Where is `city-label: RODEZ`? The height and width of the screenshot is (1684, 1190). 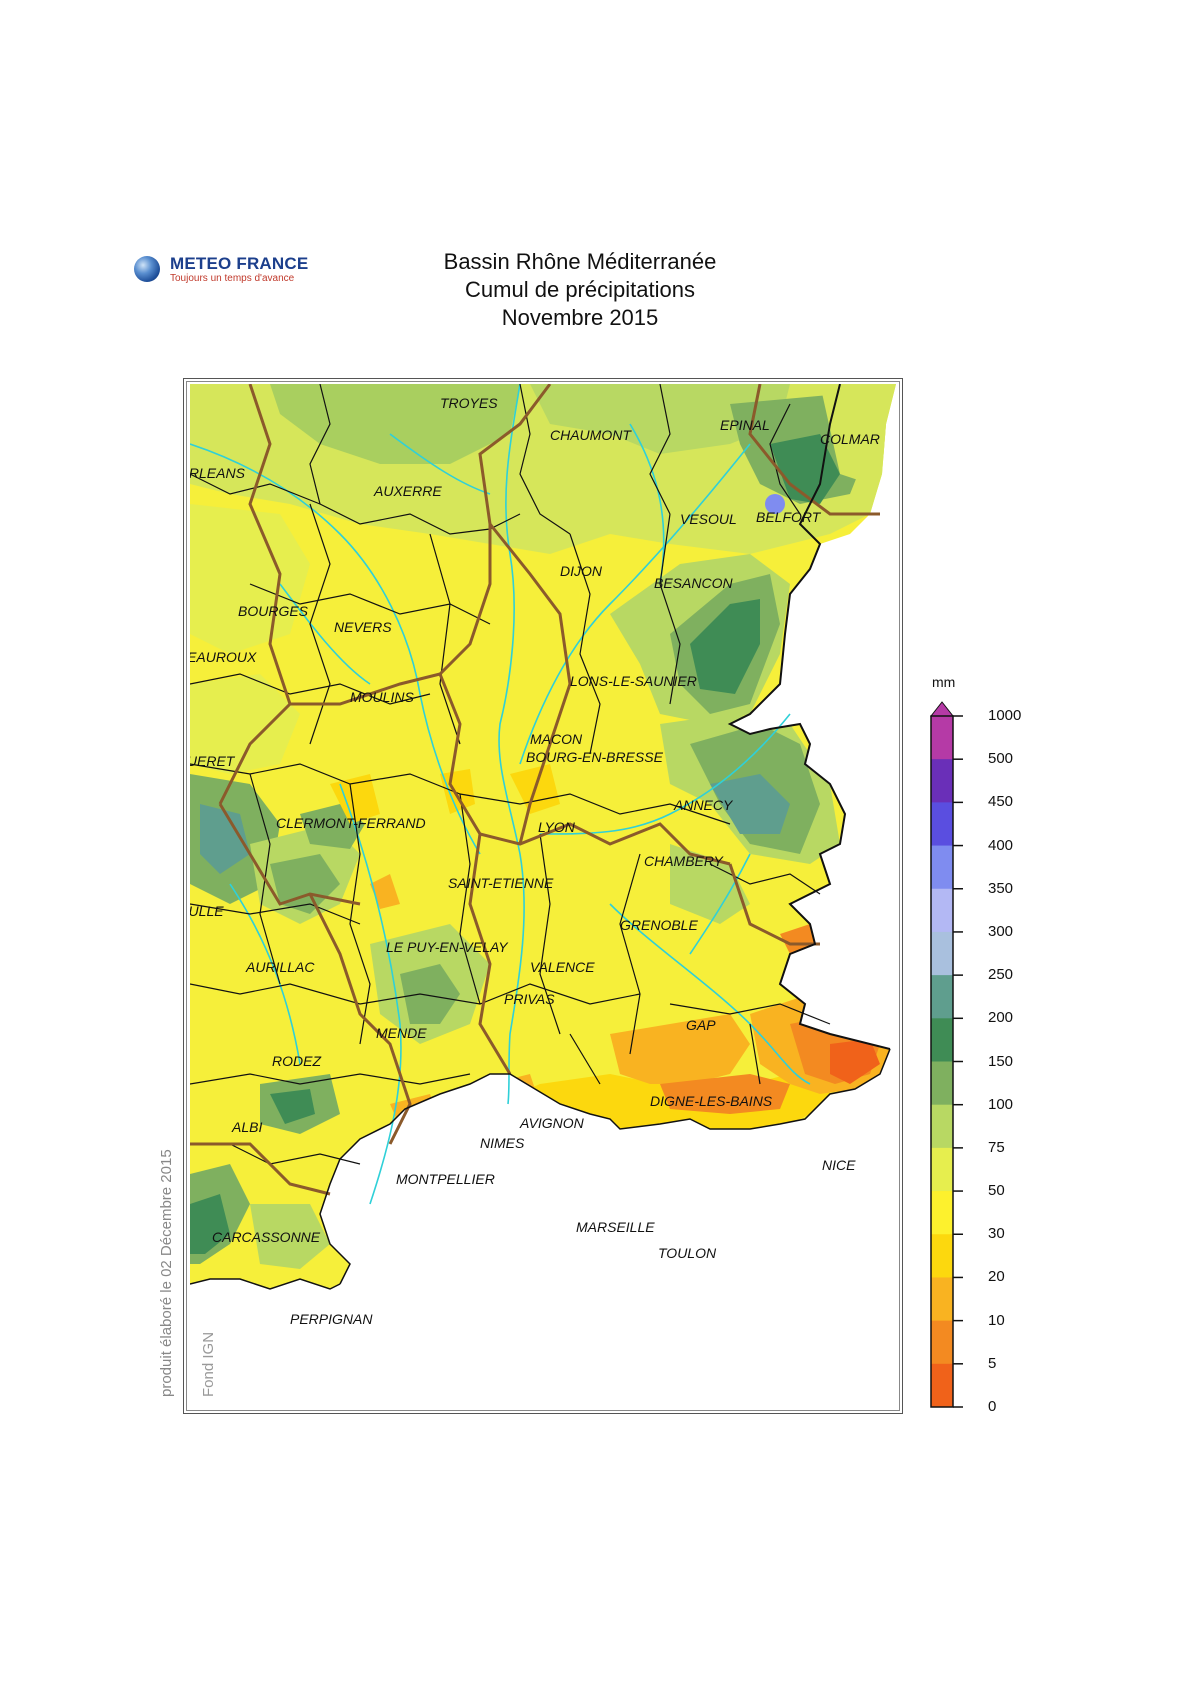
city-label: RODEZ is located at coordinates (296, 1061).